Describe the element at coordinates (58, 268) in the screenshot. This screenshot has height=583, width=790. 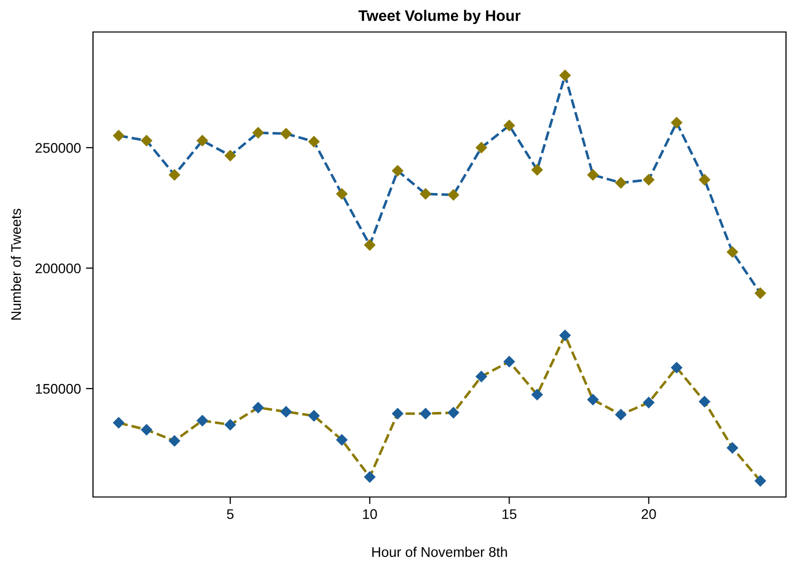
I see `y-tick-label: 200000` at that location.